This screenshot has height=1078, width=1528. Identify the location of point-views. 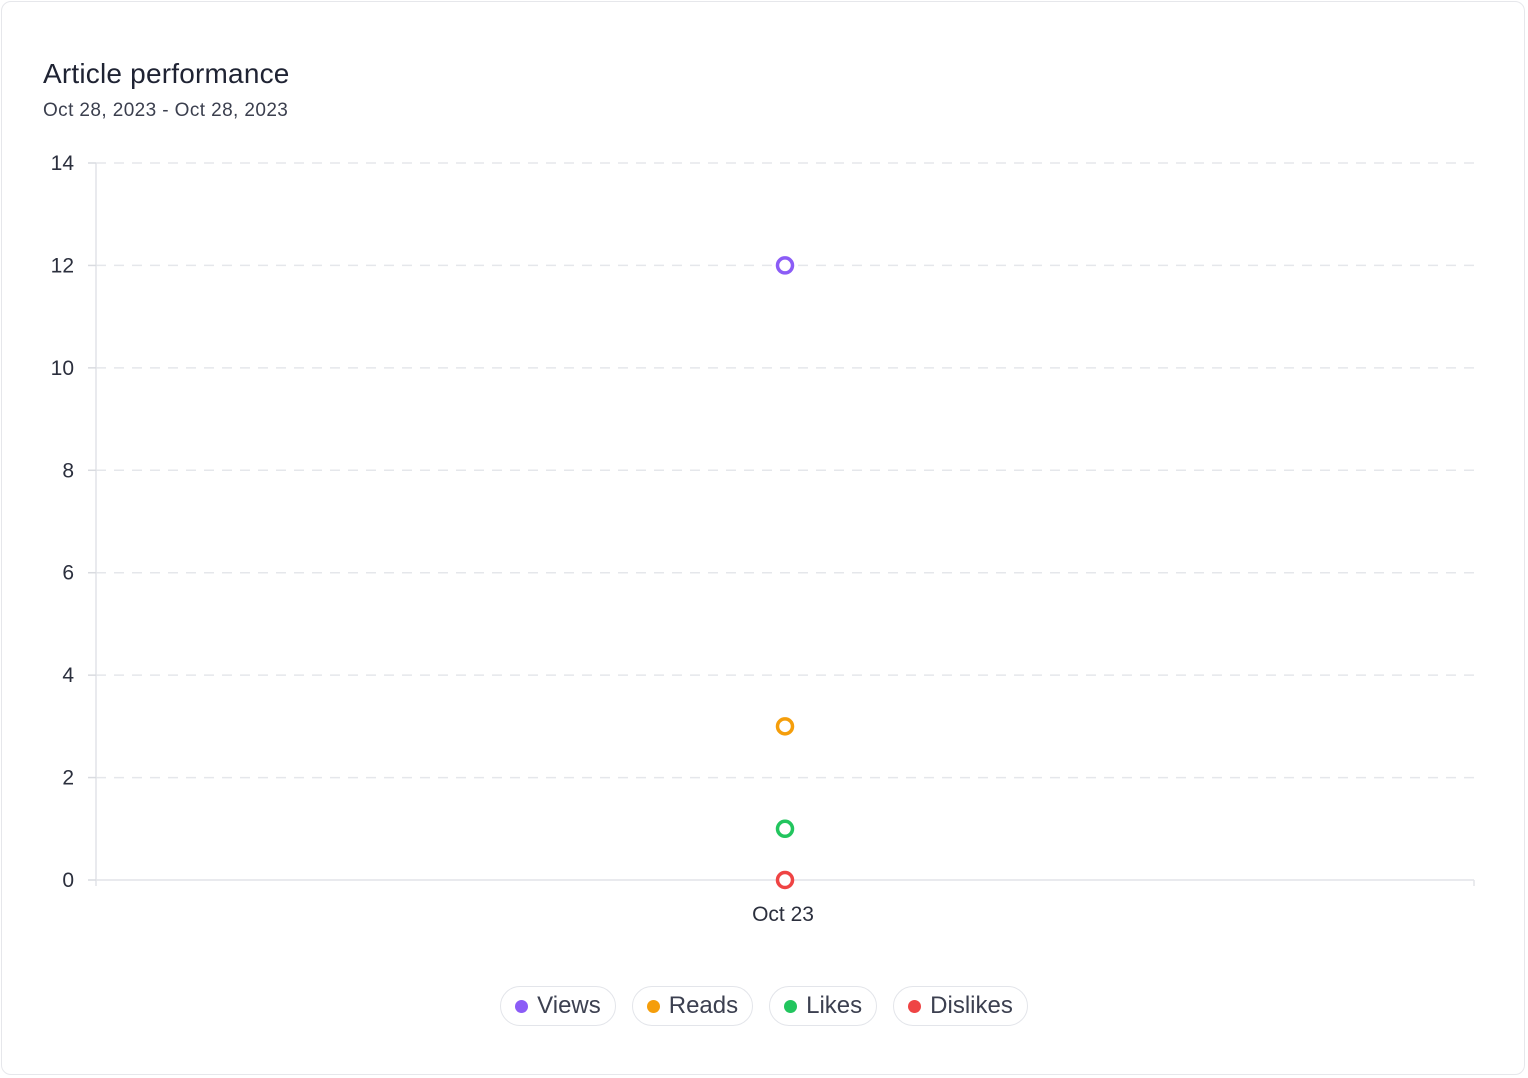
(785, 265).